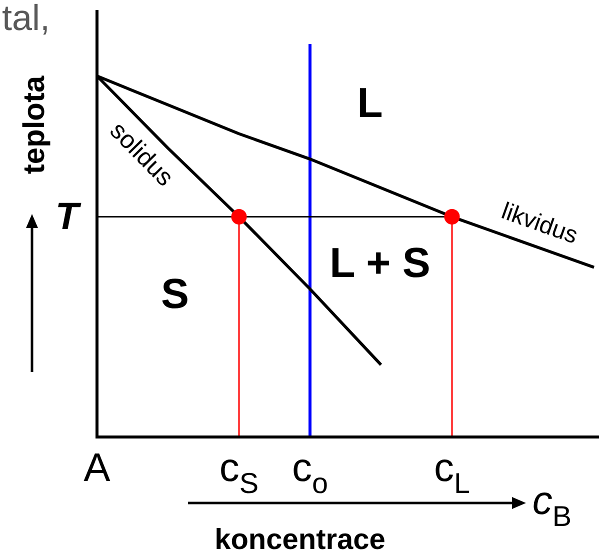 Image resolution: width=599 pixels, height=553 pixels. I want to click on annotation: L + S, so click(380, 262).